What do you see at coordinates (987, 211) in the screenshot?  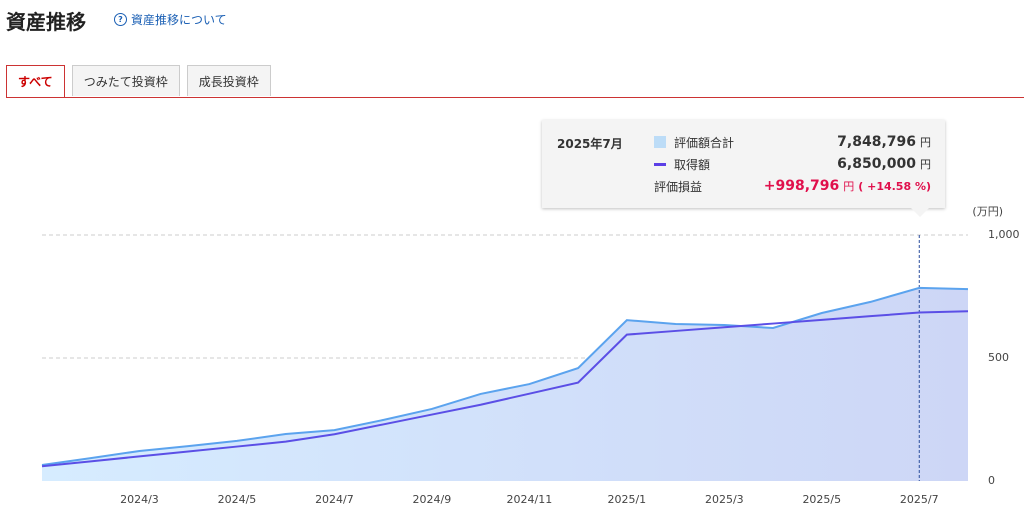 I see `unit-label: (万円)` at bounding box center [987, 211].